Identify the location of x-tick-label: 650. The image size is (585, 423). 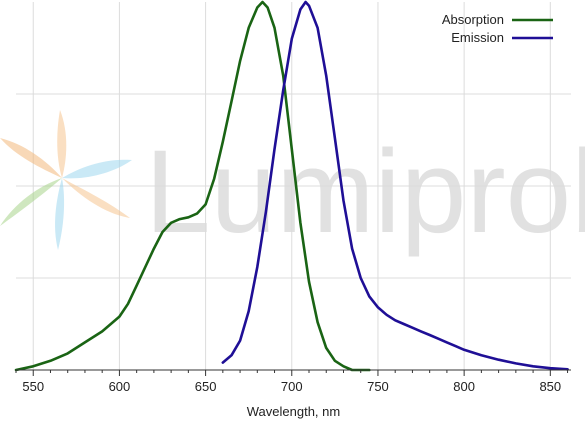
(206, 386).